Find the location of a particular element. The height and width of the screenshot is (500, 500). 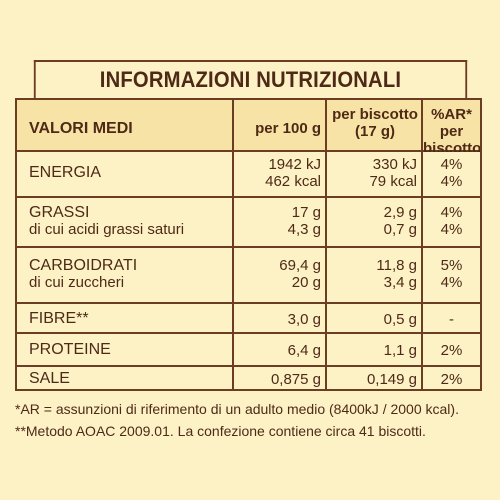

table-row-sale: SALE 0,875 g 0,149 g 2% is located at coordinates (248, 378).